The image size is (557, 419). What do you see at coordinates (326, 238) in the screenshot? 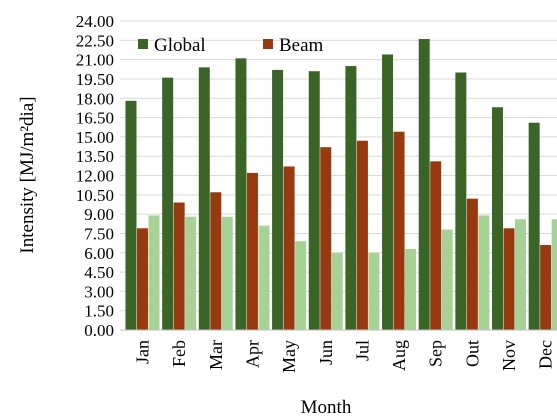
I see `bar-beam-jun` at bounding box center [326, 238].